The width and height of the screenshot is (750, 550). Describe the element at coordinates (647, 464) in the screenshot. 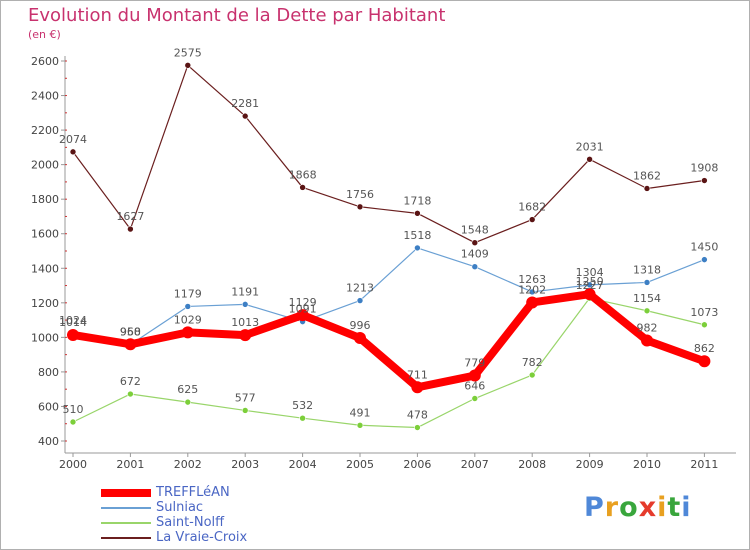

I see `x-tick-label: 2010` at that location.